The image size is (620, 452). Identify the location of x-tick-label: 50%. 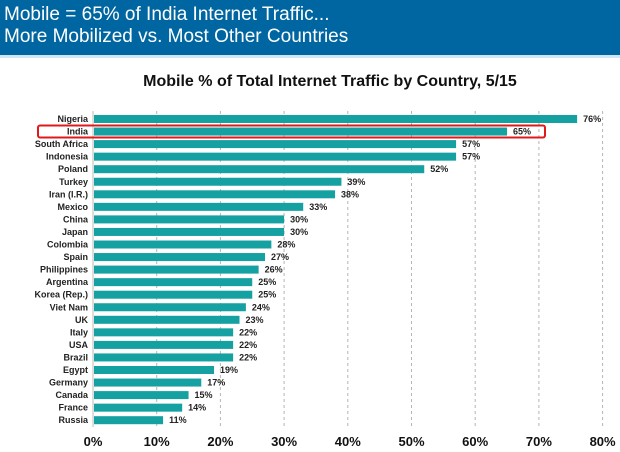
(411, 441).